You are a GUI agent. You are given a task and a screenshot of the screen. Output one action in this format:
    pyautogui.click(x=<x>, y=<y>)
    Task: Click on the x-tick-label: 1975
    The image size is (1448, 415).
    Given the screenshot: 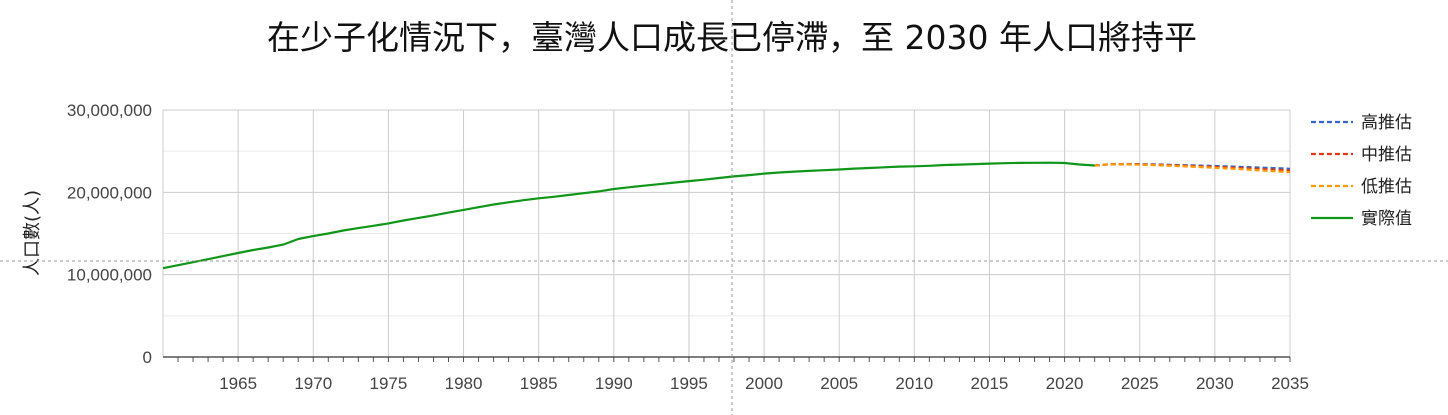 What is the action you would take?
    pyautogui.click(x=388, y=383)
    